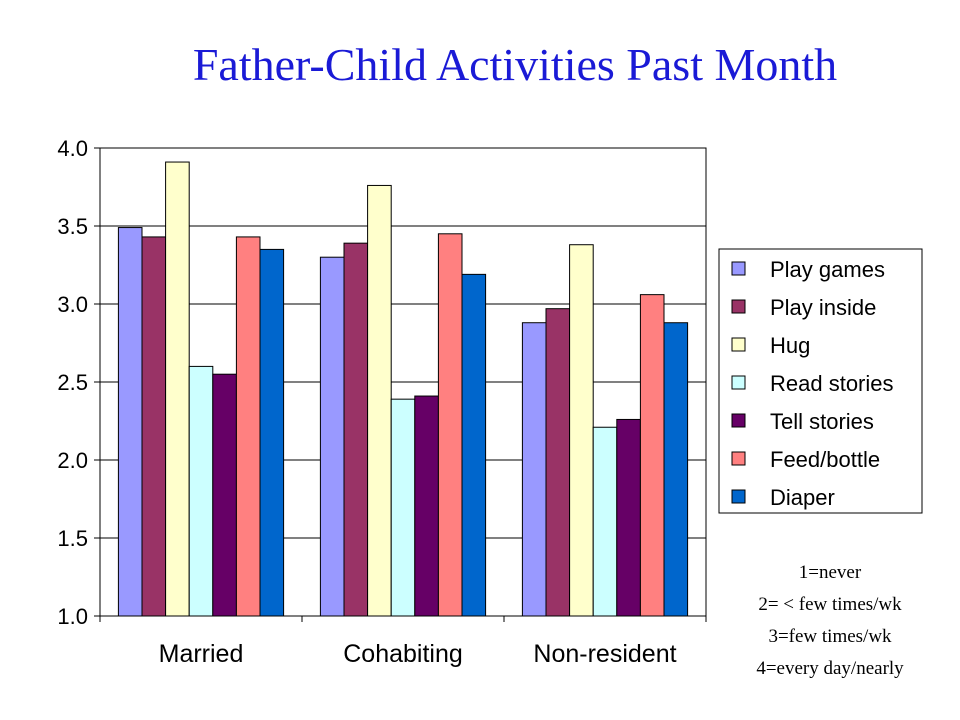 This screenshot has height=720, width=960. I want to click on bar-tell-stories-married, so click(224, 495).